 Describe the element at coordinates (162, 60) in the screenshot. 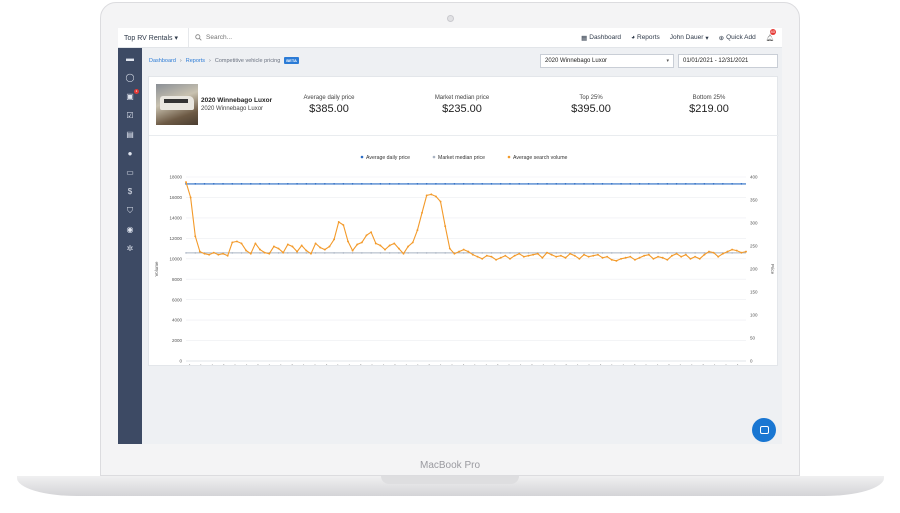

I see `breadcrumb-dashboard: Dashboard` at that location.